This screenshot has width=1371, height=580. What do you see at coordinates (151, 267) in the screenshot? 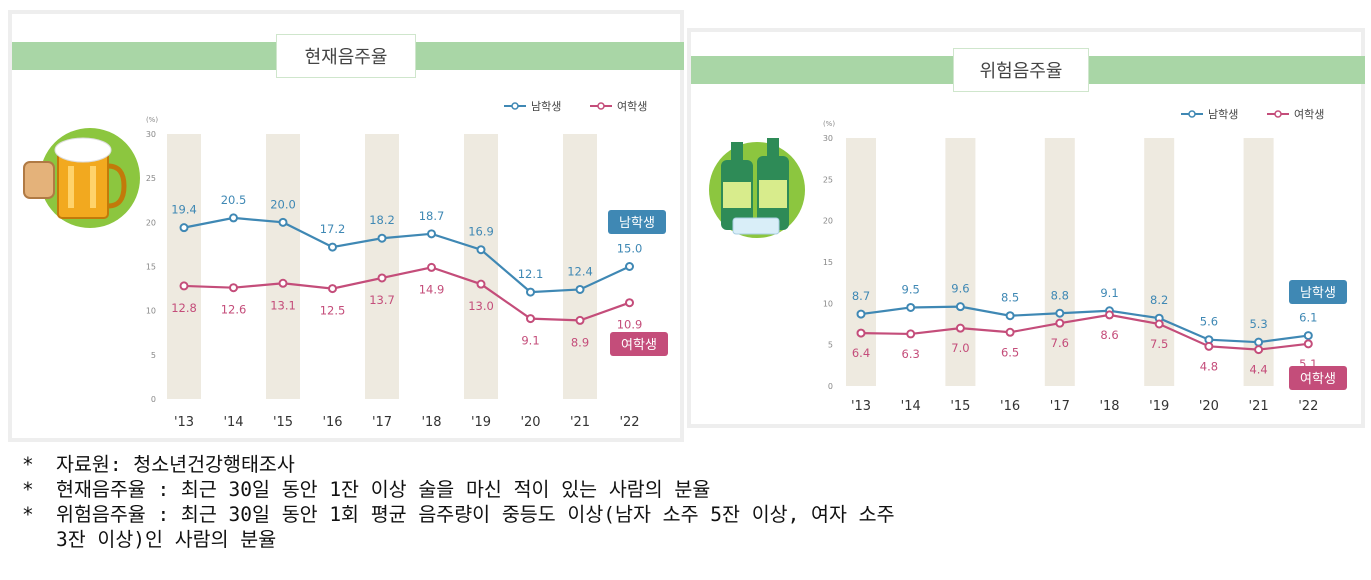
I see `y-tick-label: 15` at bounding box center [151, 267].